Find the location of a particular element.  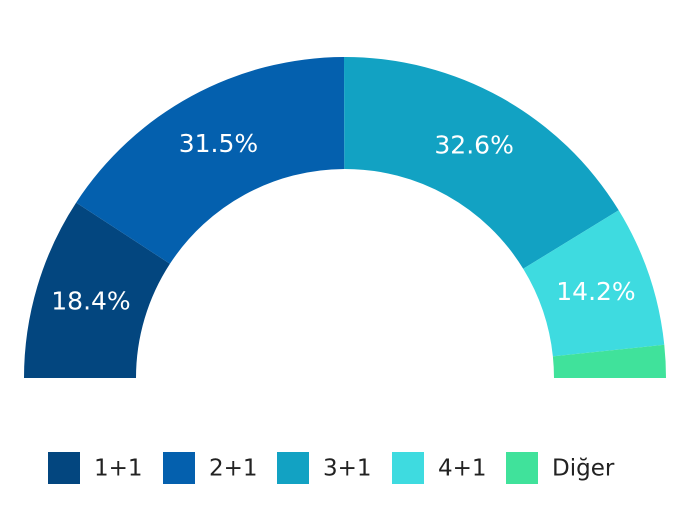

data-label: 14.2% is located at coordinates (595, 291).